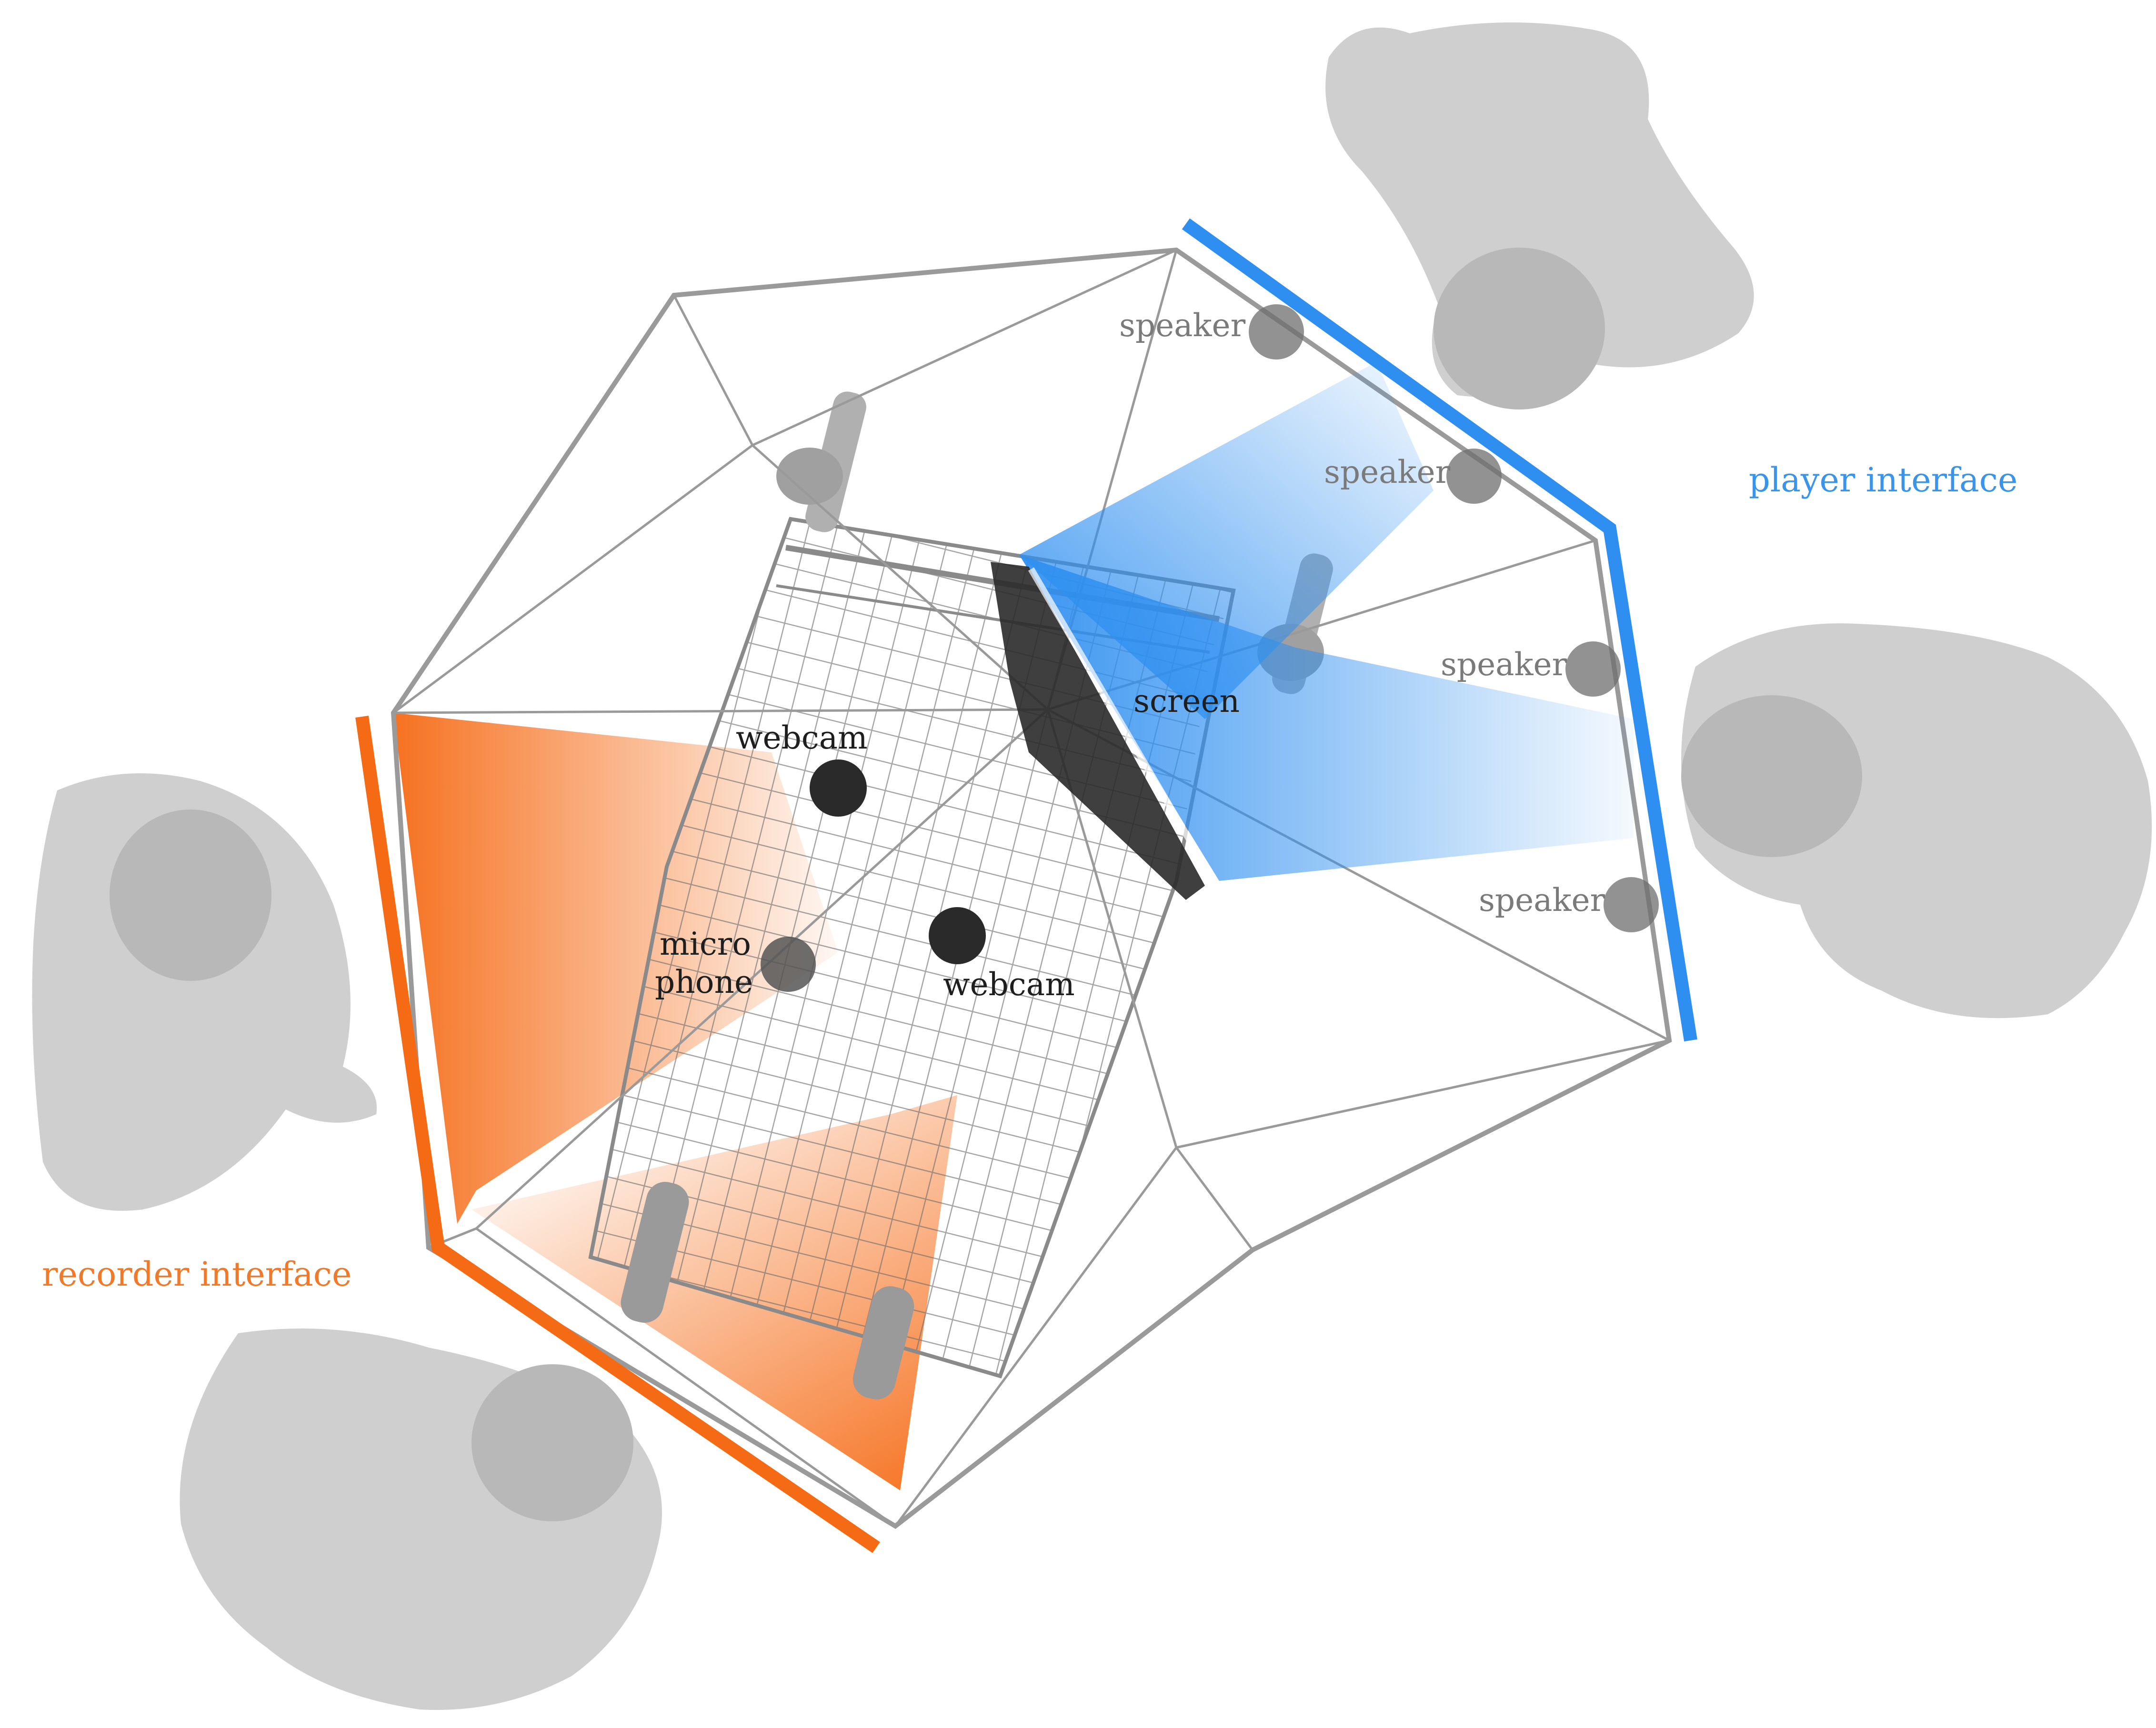  I want to click on recorder-interface-bar, so click(617, 1134).